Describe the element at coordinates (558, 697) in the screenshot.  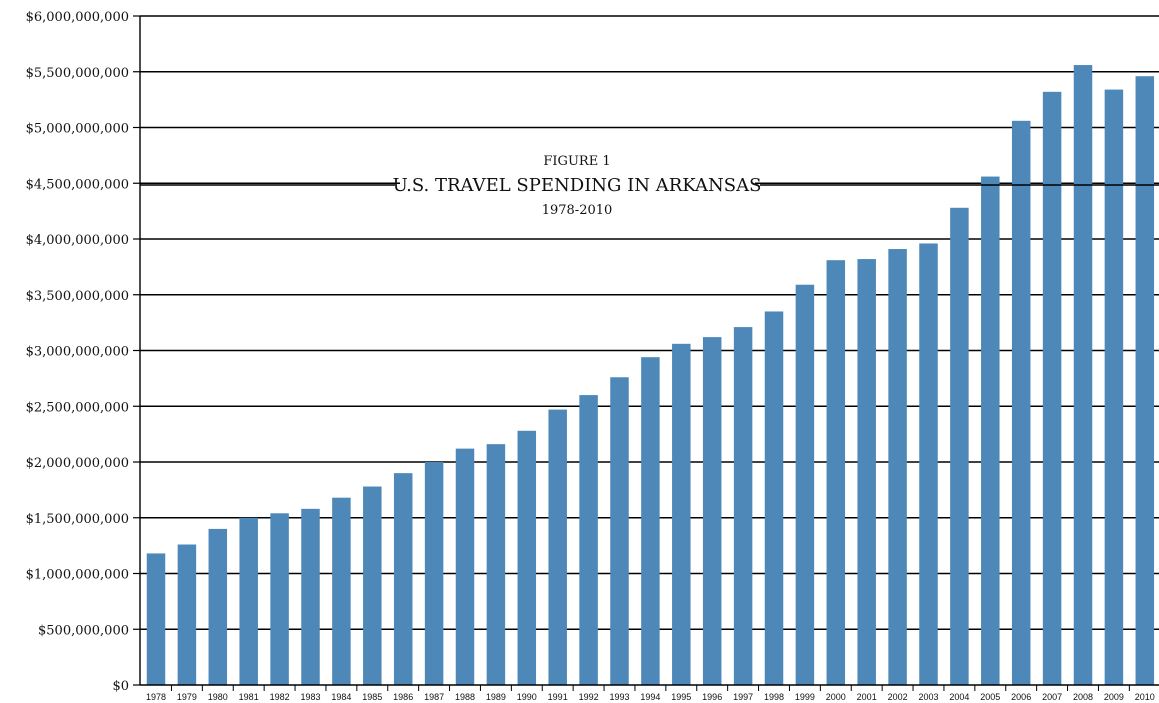
I see `x-tick-label: 1991` at that location.